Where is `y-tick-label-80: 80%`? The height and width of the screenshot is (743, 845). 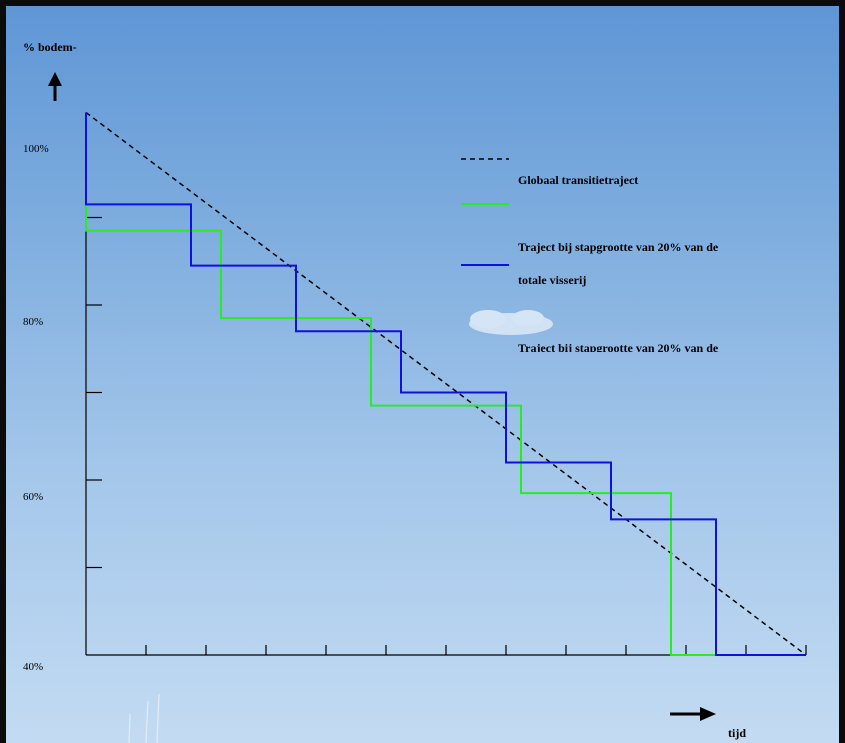
y-tick-label-80: 80% is located at coordinates (33, 322).